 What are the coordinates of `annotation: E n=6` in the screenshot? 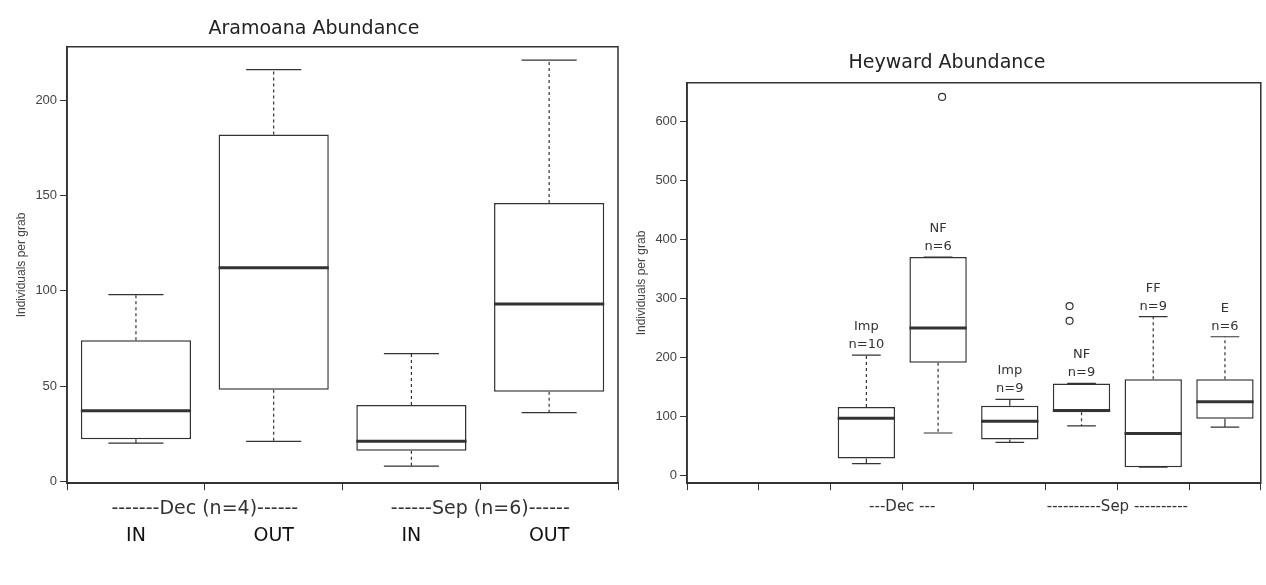 It's located at (1225, 316).